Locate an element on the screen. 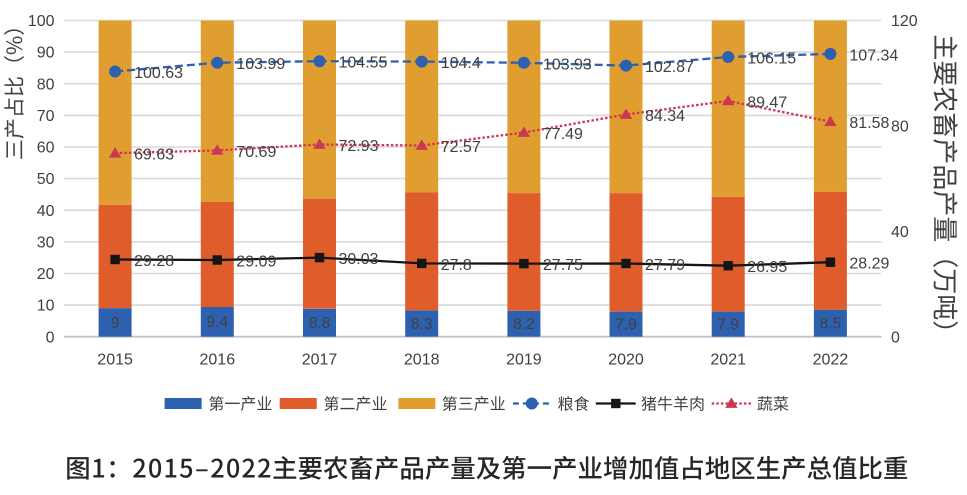 The width and height of the screenshot is (967, 495). svg-text: 120 is located at coordinates (904, 21).